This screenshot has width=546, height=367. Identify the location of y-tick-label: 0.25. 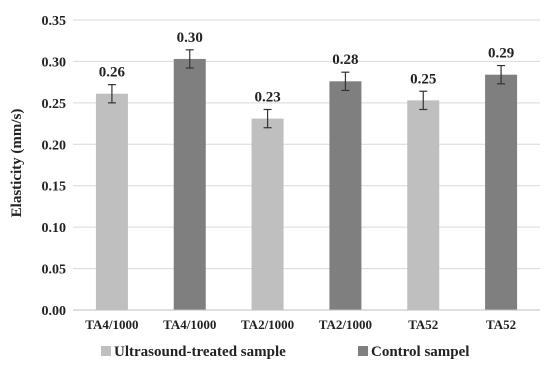
(54, 104).